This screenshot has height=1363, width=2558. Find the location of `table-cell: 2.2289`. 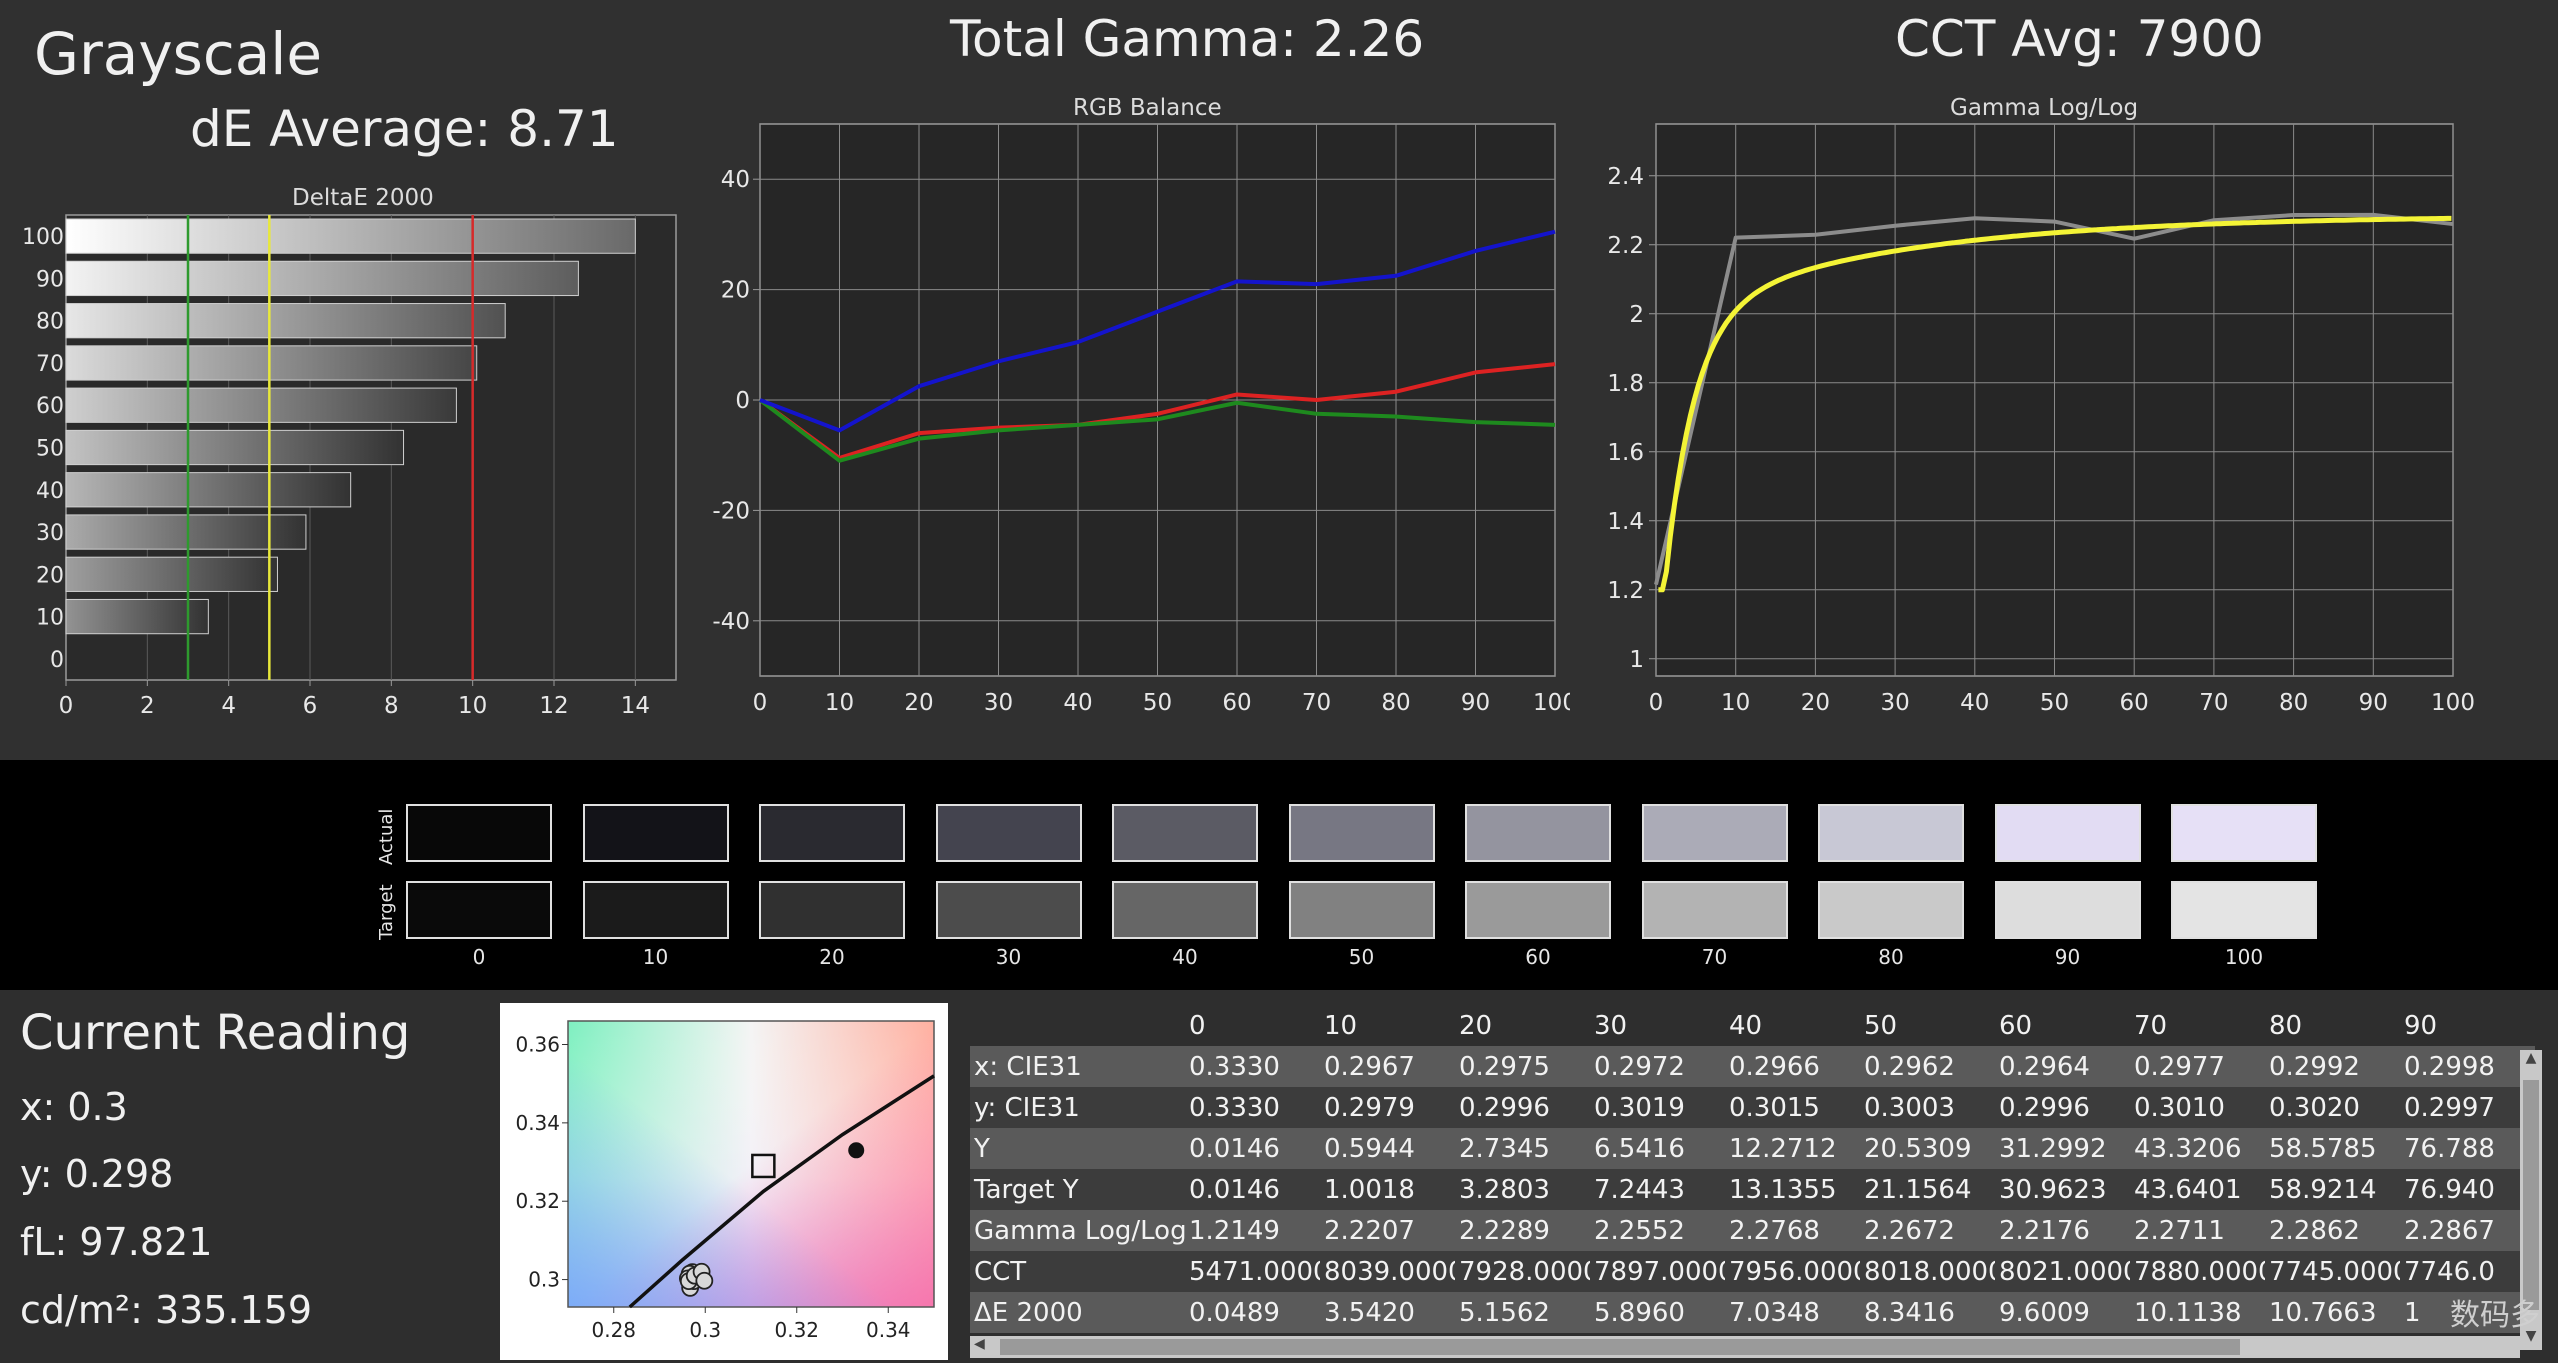

table-cell: 2.2289 is located at coordinates (1522, 1230).